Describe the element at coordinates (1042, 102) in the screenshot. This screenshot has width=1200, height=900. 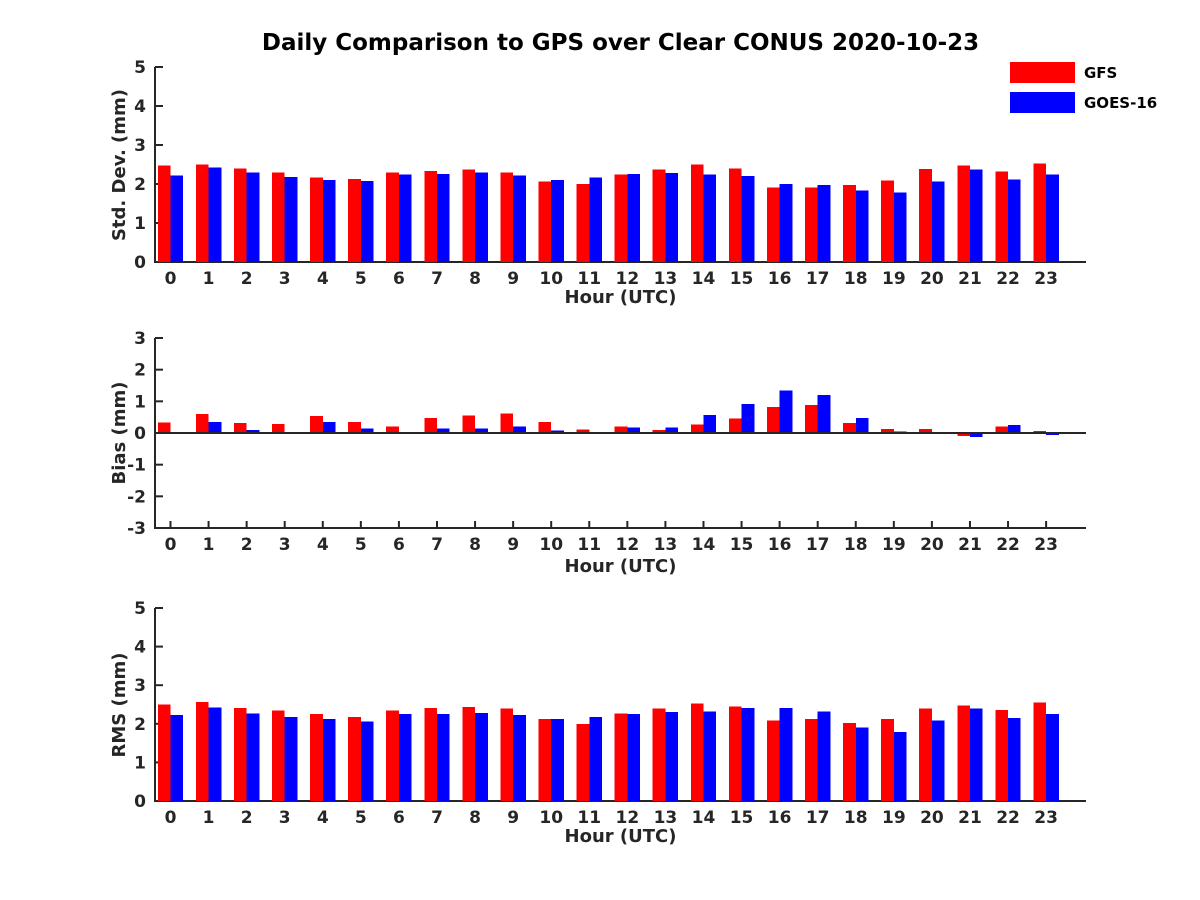
I see `legend-swatch-goes16` at that location.